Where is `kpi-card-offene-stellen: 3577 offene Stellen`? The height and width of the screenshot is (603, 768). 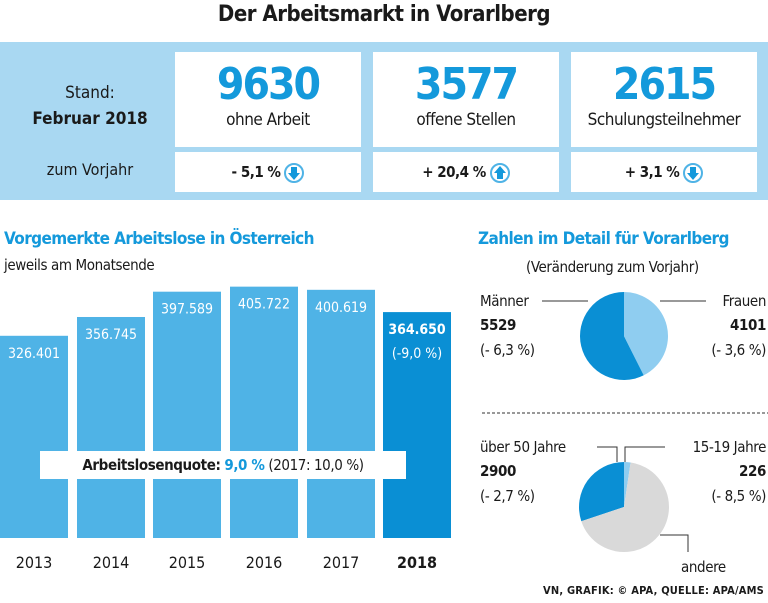 kpi-card-offene-stellen: 3577 offene Stellen is located at coordinates (466, 99).